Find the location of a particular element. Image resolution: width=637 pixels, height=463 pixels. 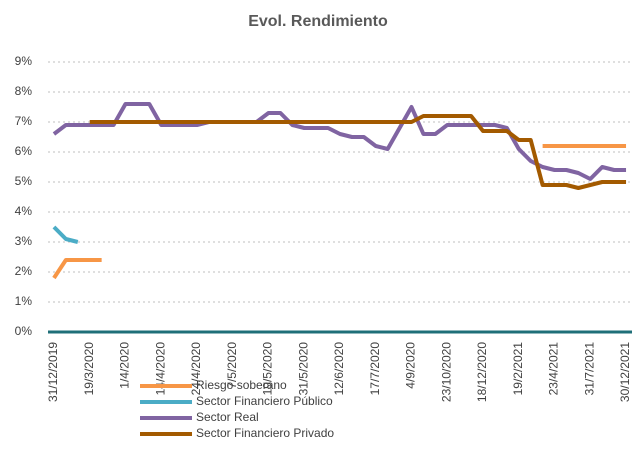

y-tick-label: 2% is located at coordinates (24, 271).